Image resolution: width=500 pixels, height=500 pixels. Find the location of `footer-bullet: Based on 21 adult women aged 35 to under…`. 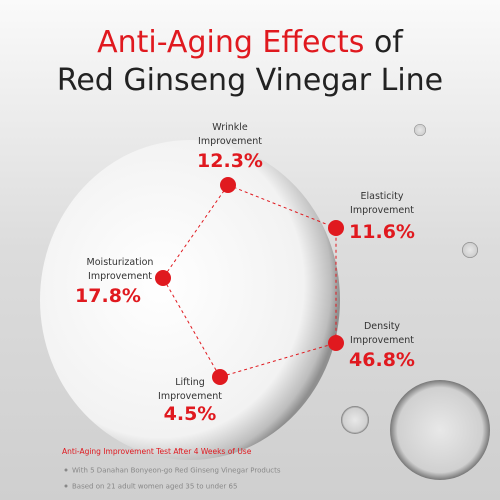

footer-bullet: Based on 21 adult women aged 35 to under… is located at coordinates (154, 487).